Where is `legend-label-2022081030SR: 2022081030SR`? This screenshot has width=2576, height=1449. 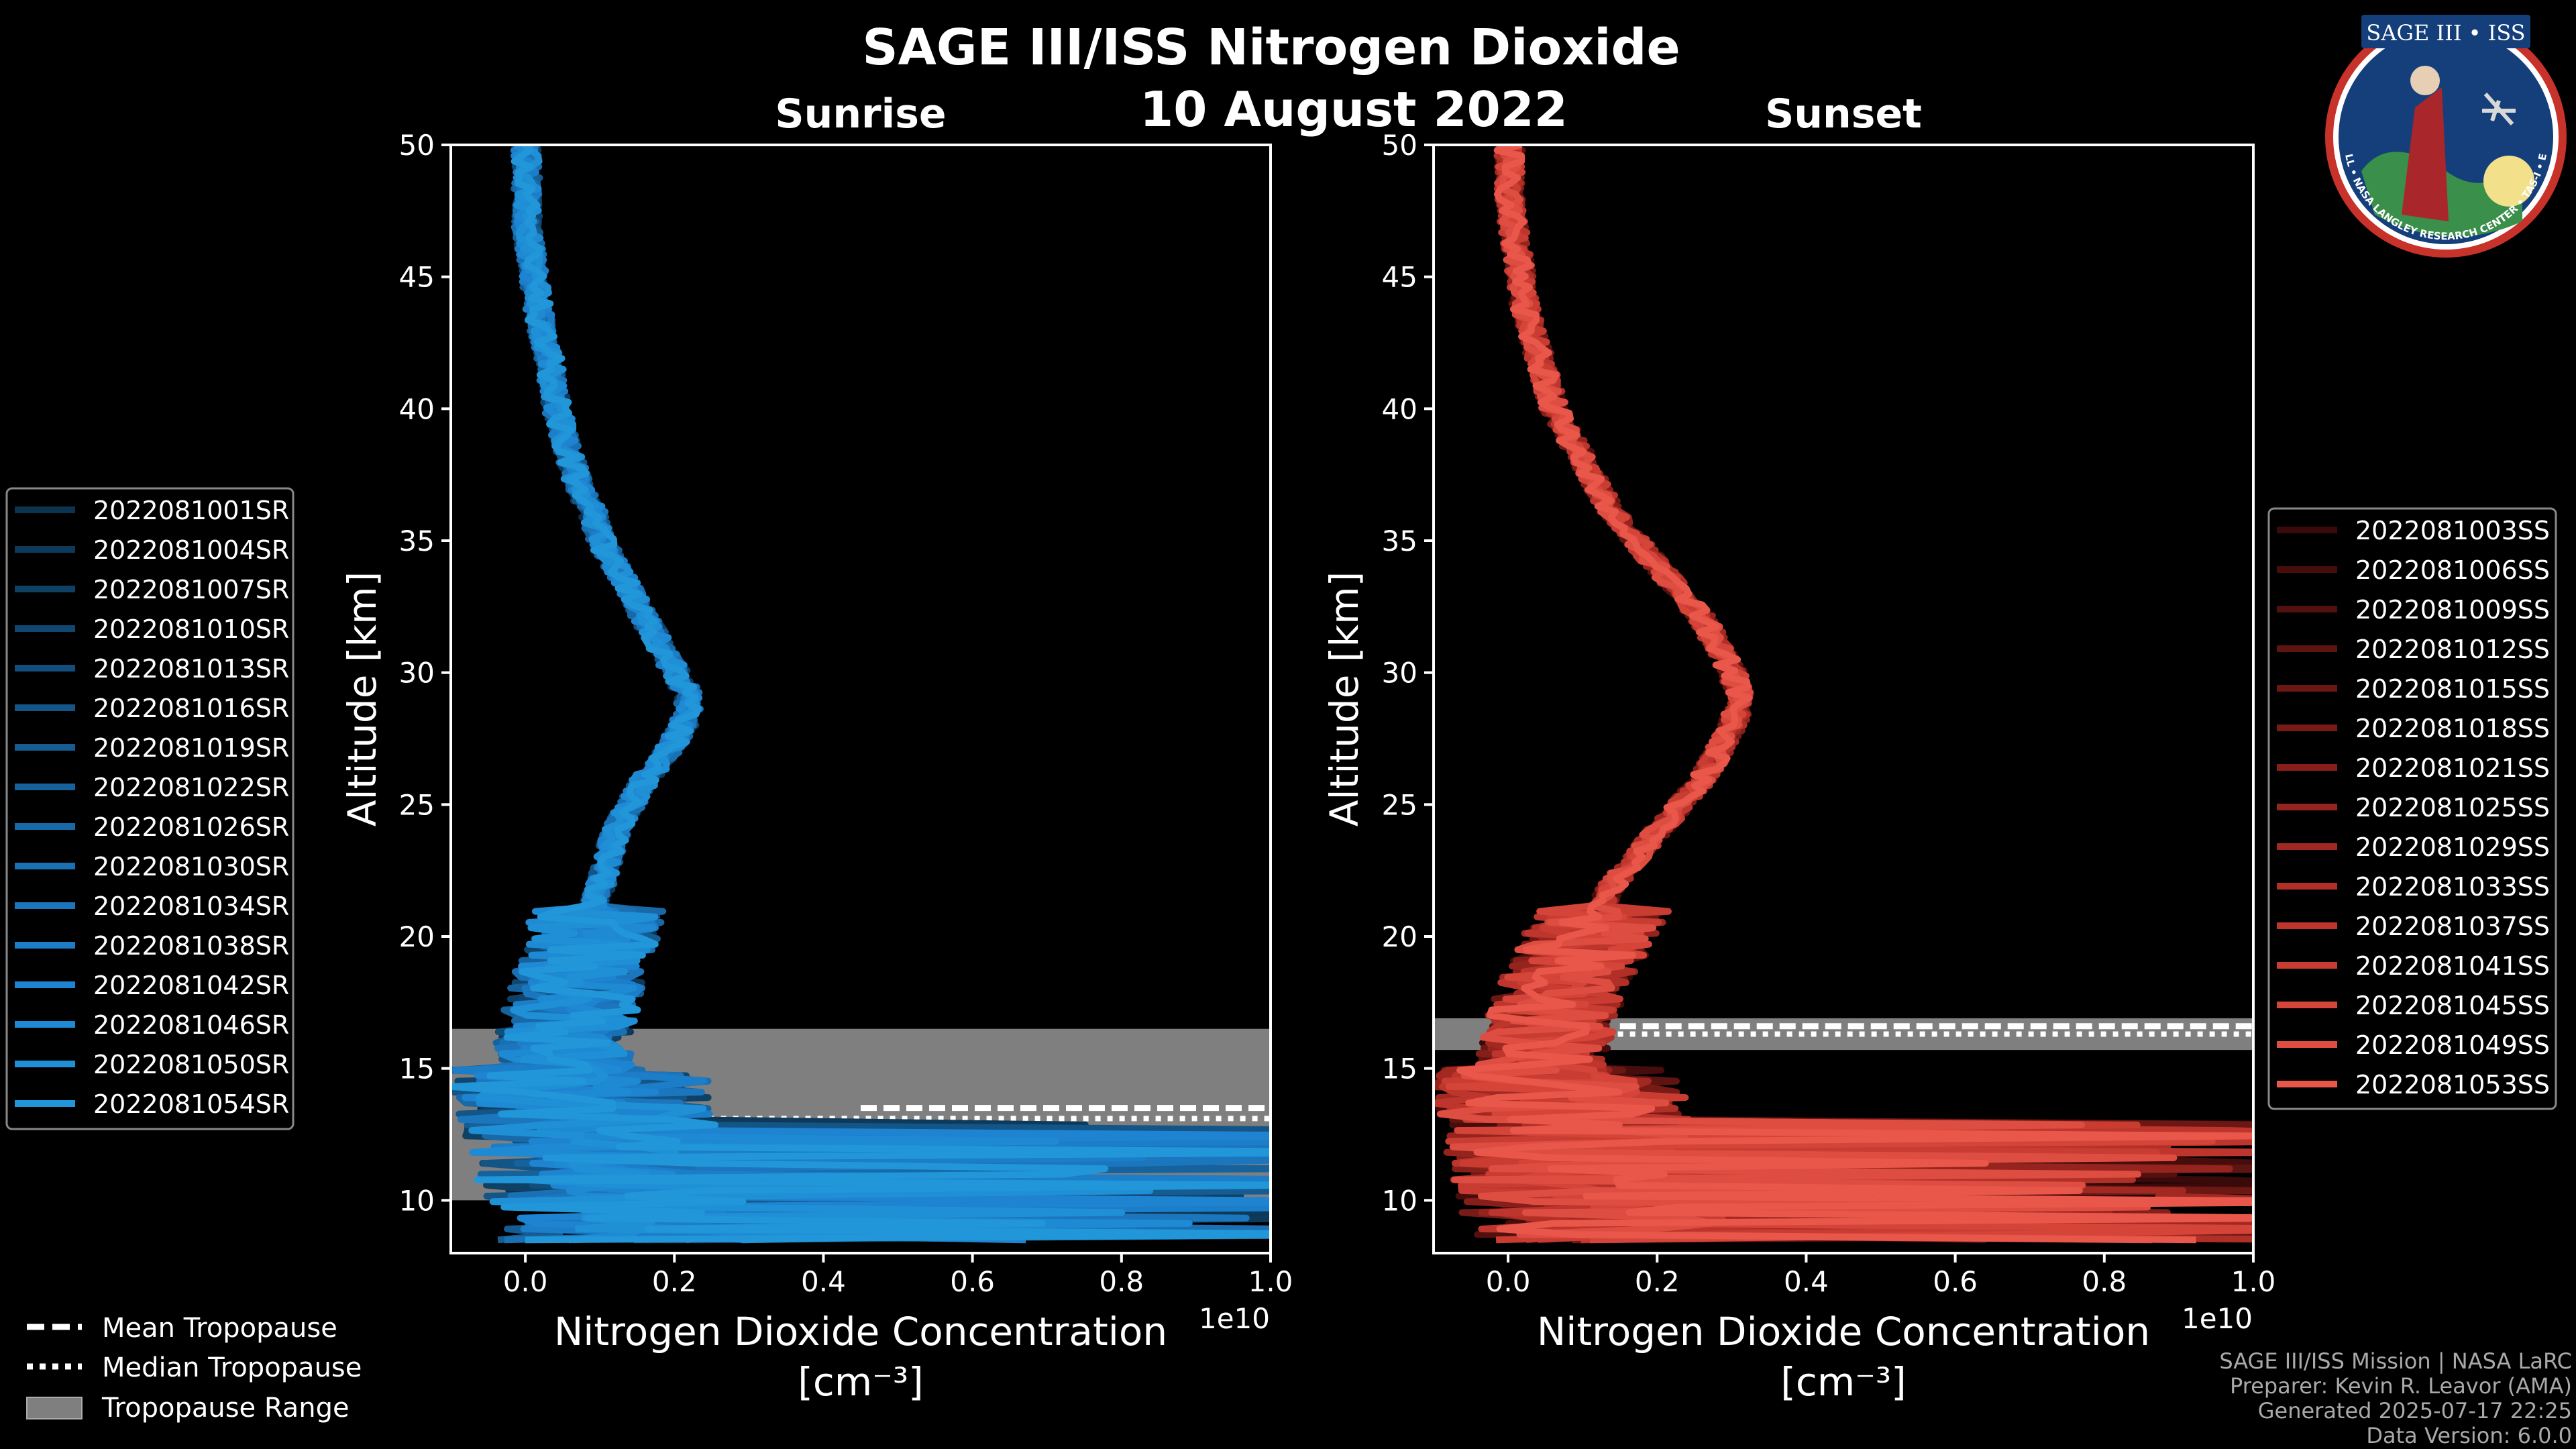 legend-label-2022081030SR: 2022081030SR is located at coordinates (191, 866).